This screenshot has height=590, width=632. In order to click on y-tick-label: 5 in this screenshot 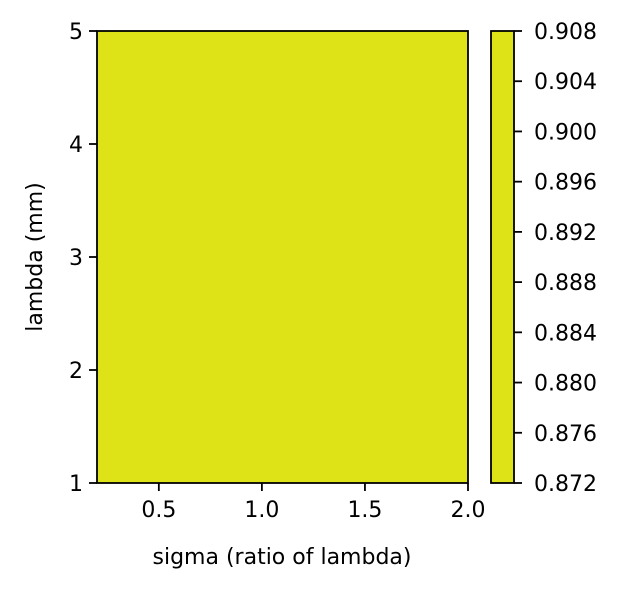, I will do `click(76, 32)`.